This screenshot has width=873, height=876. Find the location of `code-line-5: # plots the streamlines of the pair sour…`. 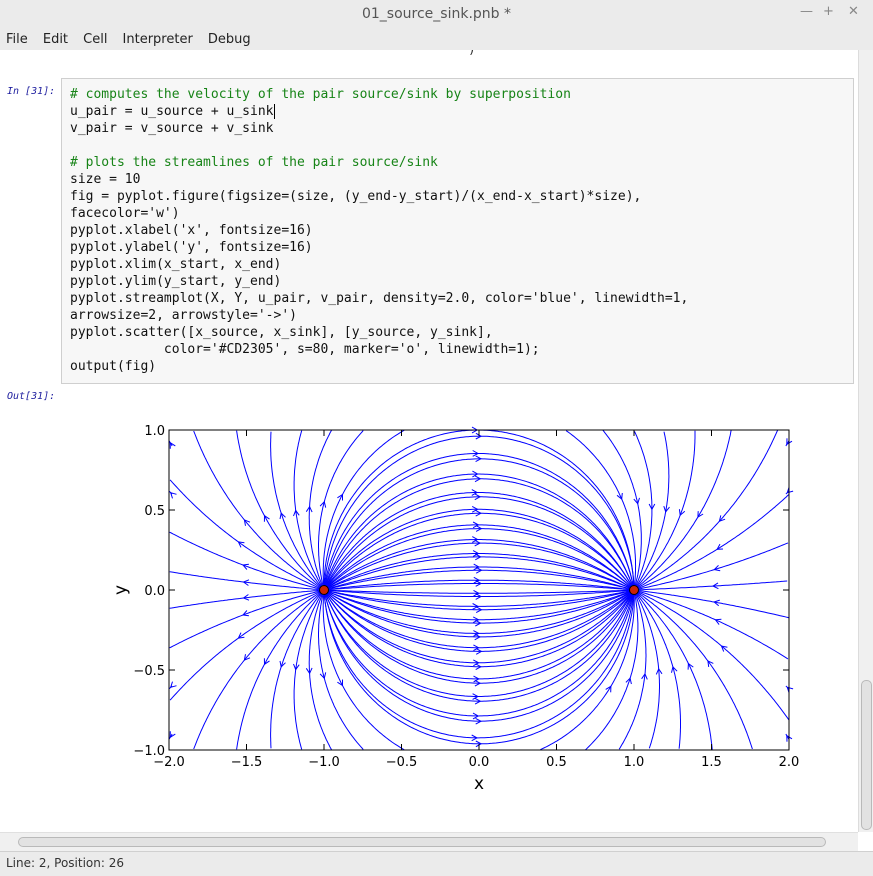

code-line-5: # plots the streamlines of the pair sour… is located at coordinates (254, 162).